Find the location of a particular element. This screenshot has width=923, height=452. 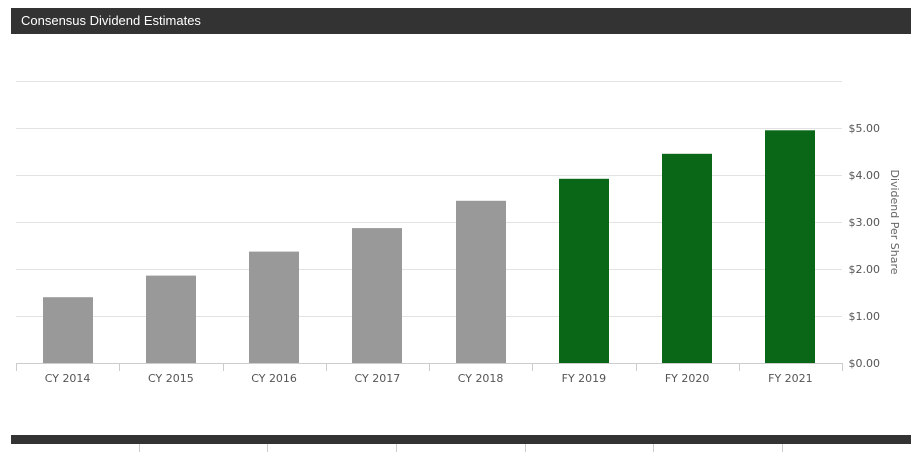

y-tick-label: $5.00 is located at coordinates (865, 128).